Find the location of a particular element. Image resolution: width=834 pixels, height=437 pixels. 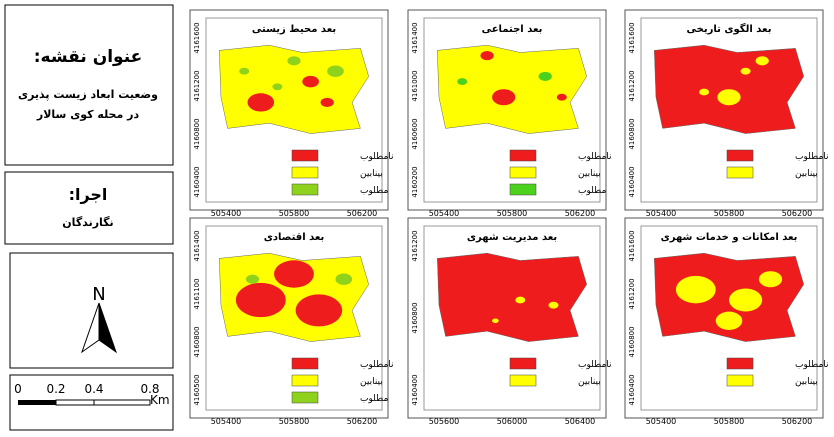

title-label: عنوان نقشه: is located at coordinates (88, 57).